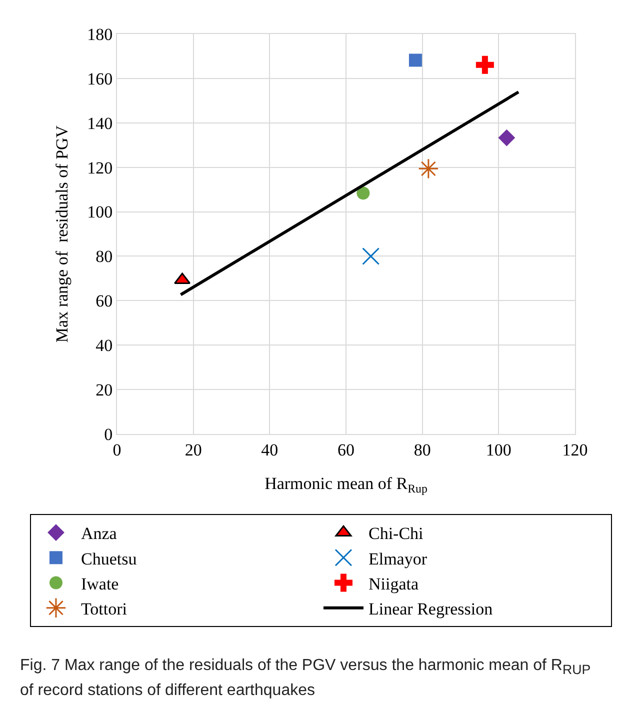 This screenshot has width=625, height=728. I want to click on y-tick-label: 120, so click(100, 168).